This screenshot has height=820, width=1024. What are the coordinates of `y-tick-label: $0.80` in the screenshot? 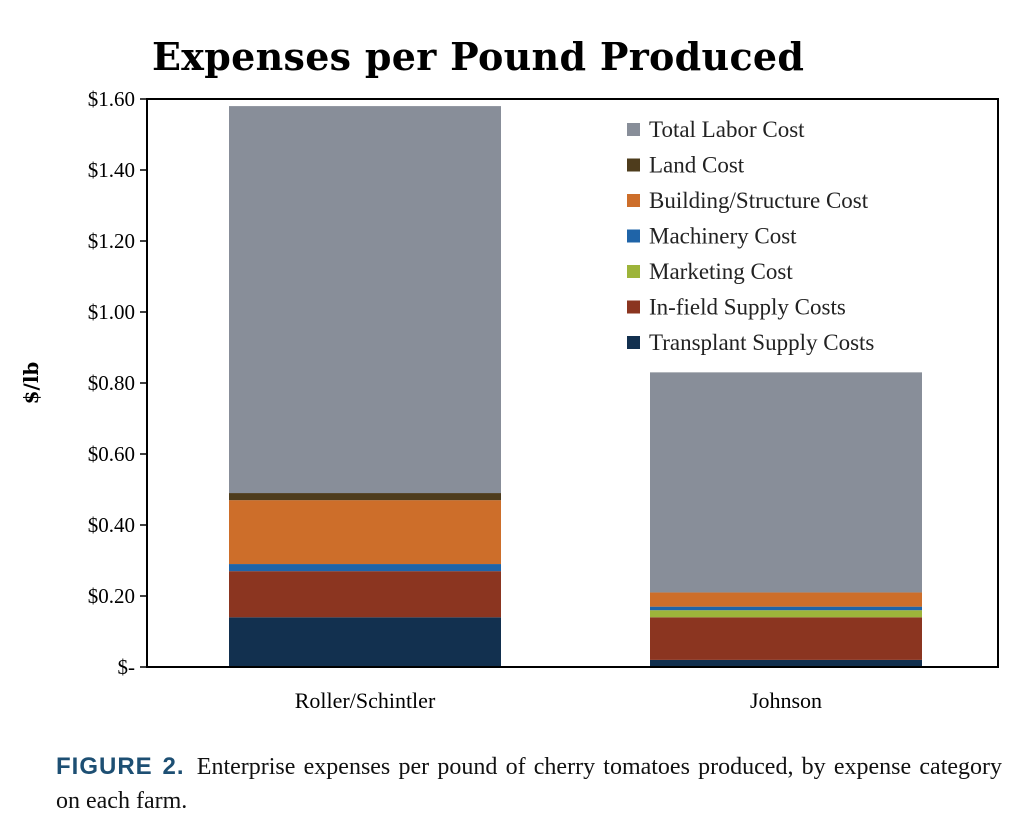 It's located at (111, 383).